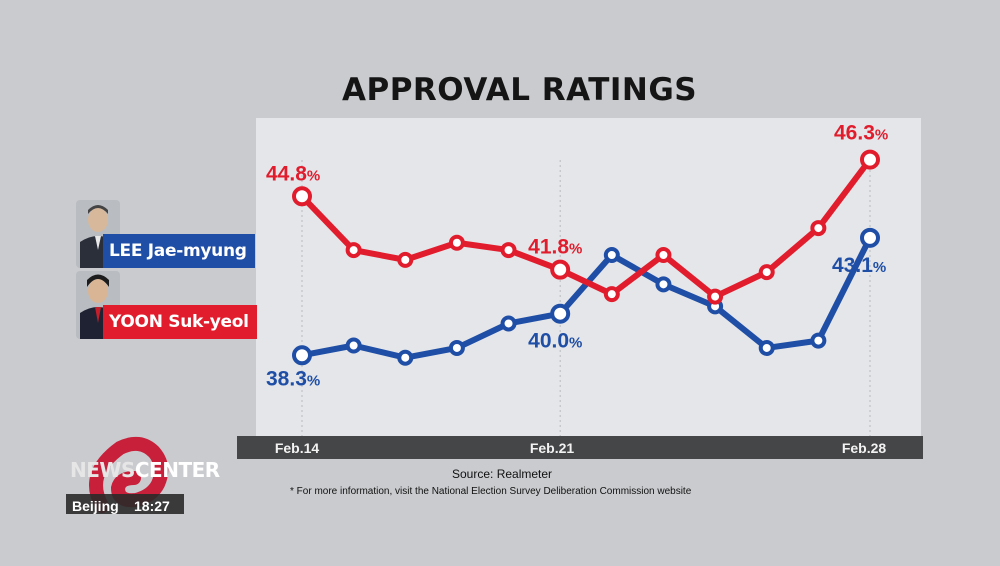 Image resolution: width=1000 pixels, height=566 pixels. Describe the element at coordinates (95, 506) in the screenshot. I see `logo-city: Beijing` at that location.